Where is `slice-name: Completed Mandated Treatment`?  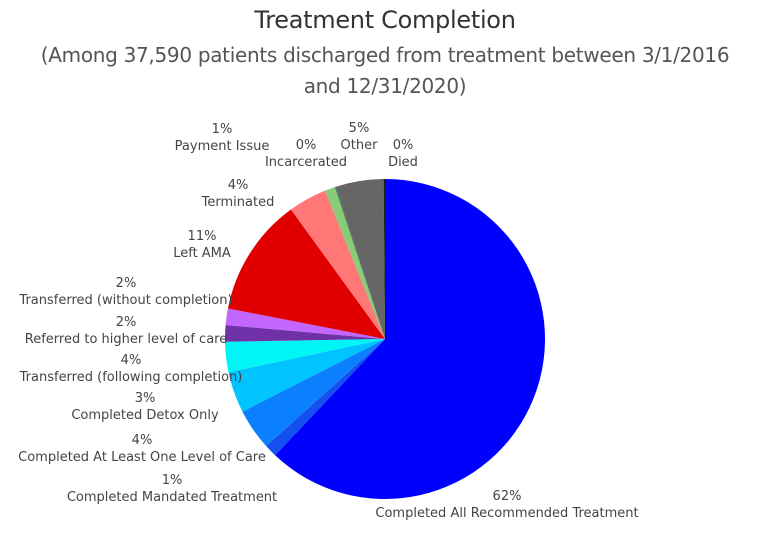
slice-name: Completed Mandated Treatment is located at coordinates (172, 497).